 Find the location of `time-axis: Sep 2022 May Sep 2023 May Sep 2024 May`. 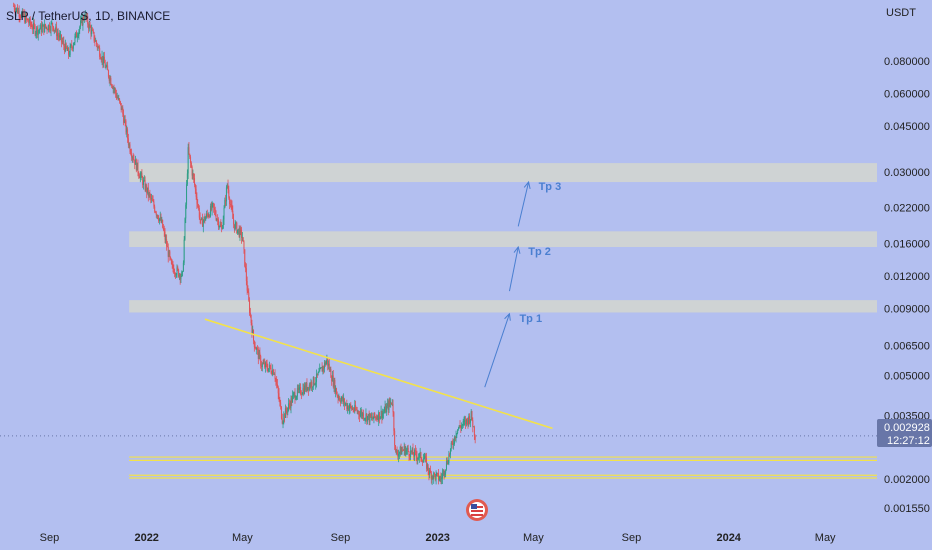

time-axis: Sep 2022 May Sep 2023 May Sep 2024 May is located at coordinates (438, 538).